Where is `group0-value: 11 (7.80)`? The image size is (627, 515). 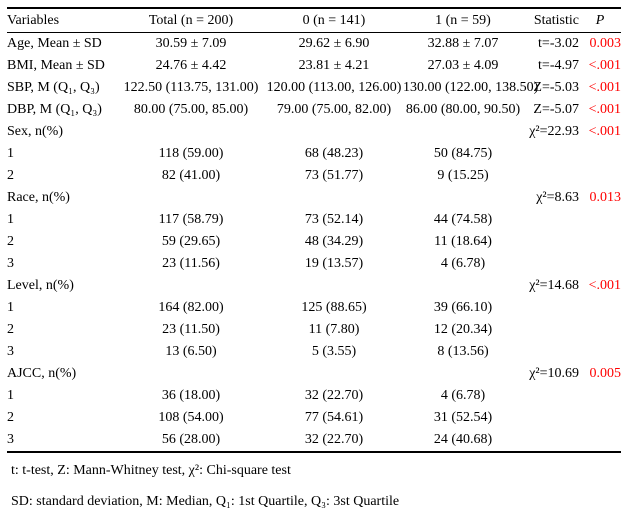
group0-value: 11 (7.80) is located at coordinates (334, 329).